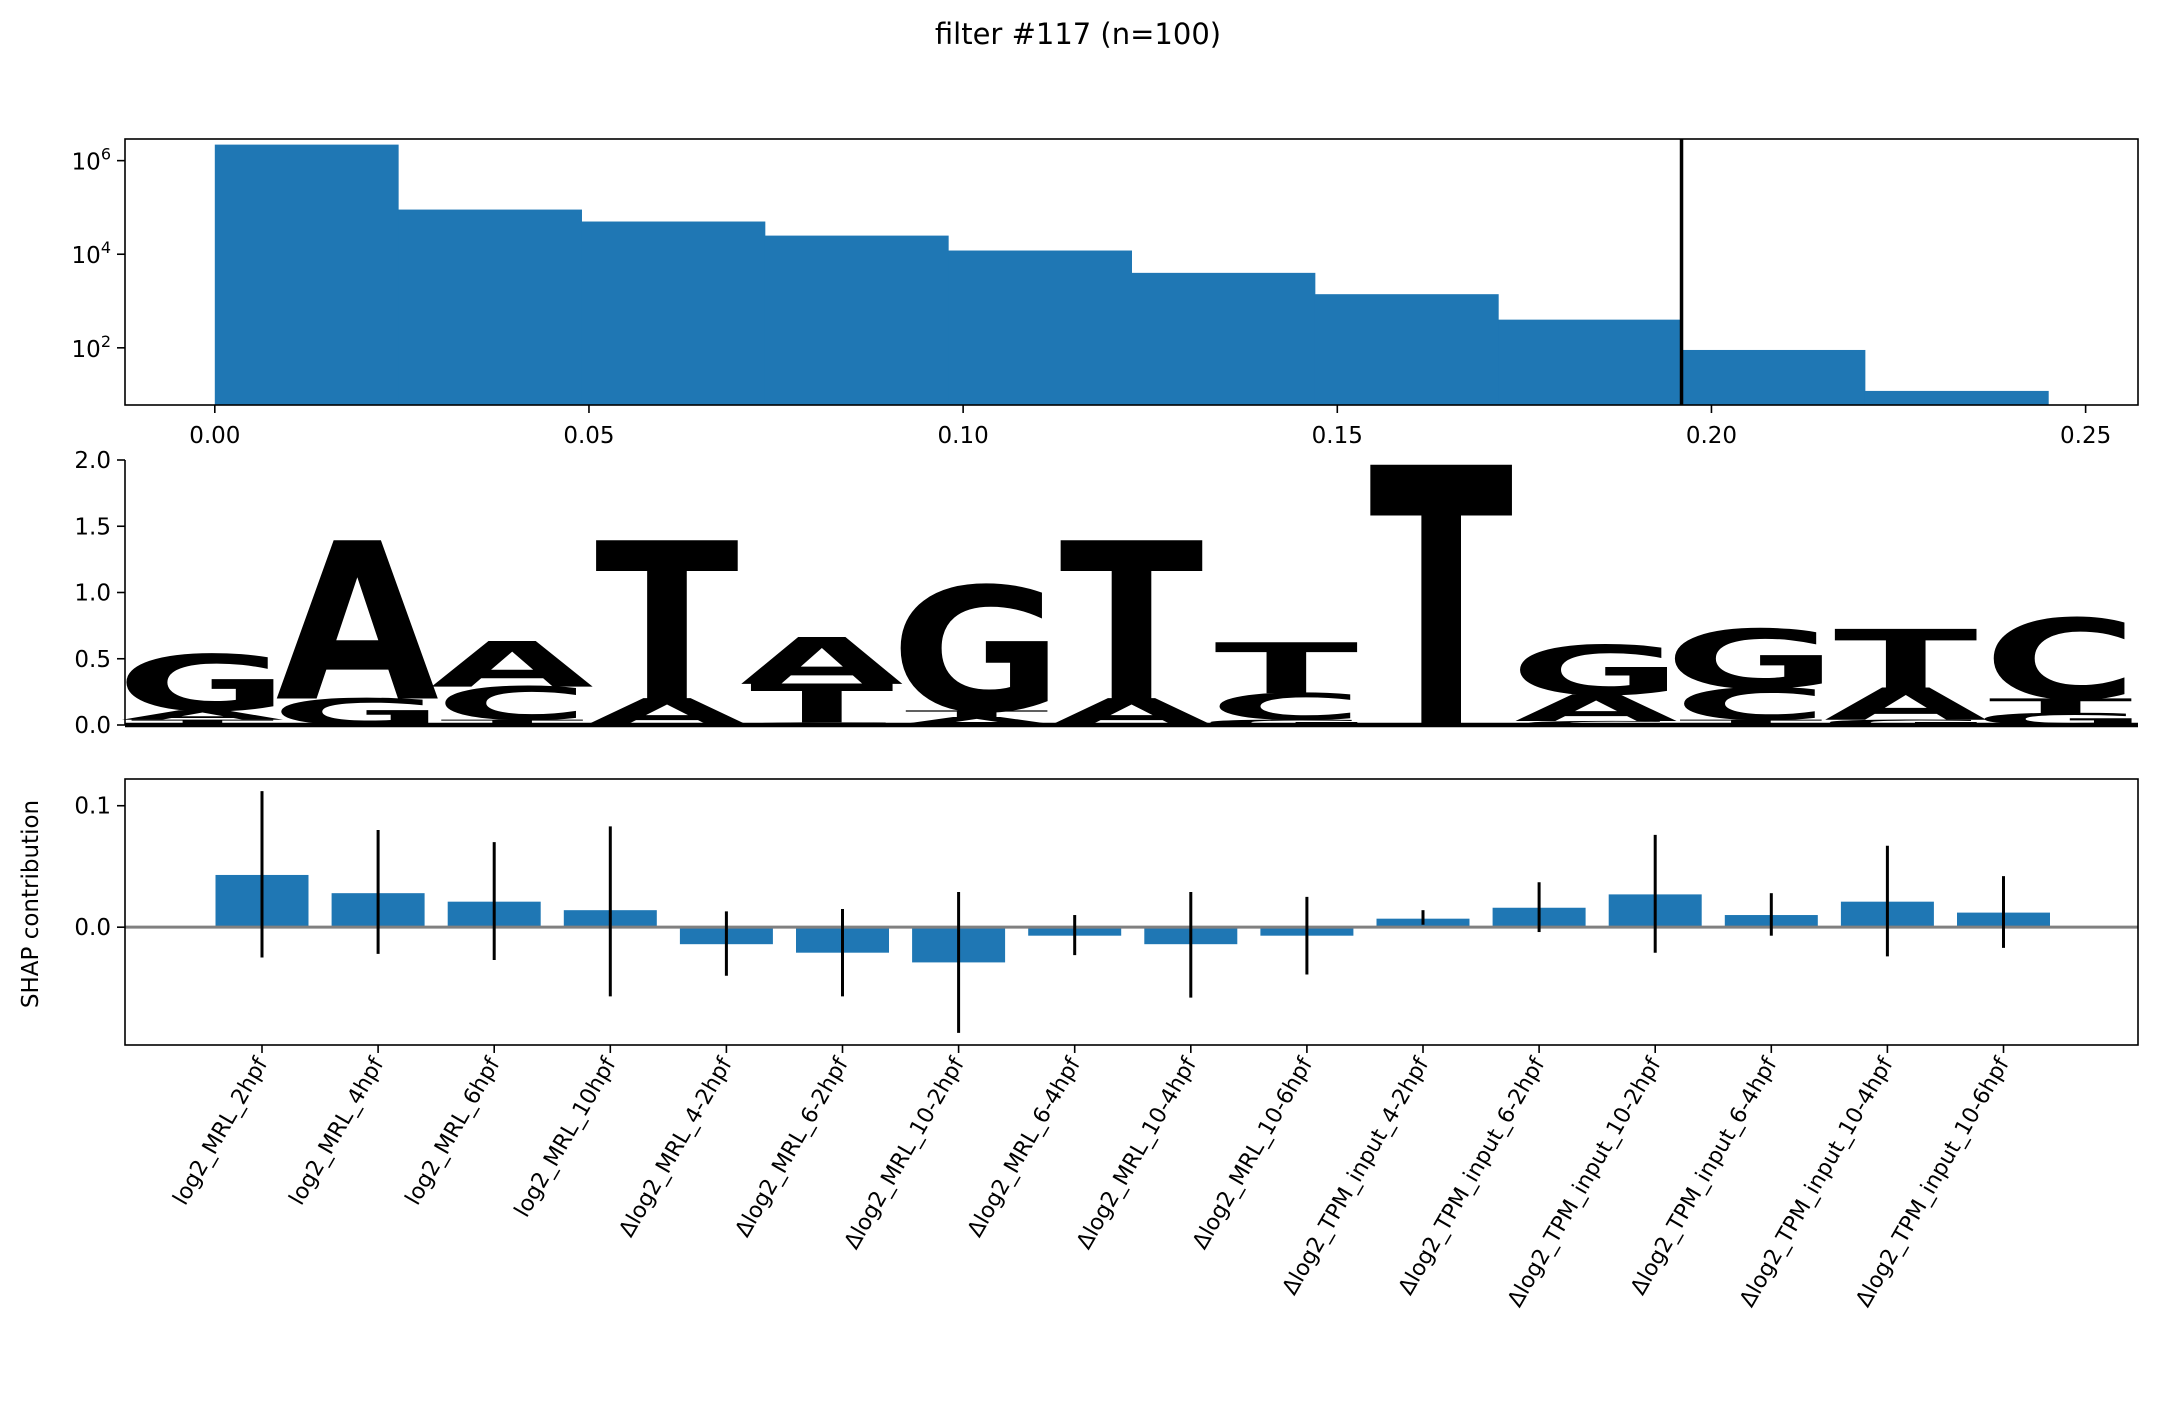  What do you see at coordinates (337, 1130) in the screenshot?
I see `x-tick-label: log2_MRL_4hpf` at bounding box center [337, 1130].